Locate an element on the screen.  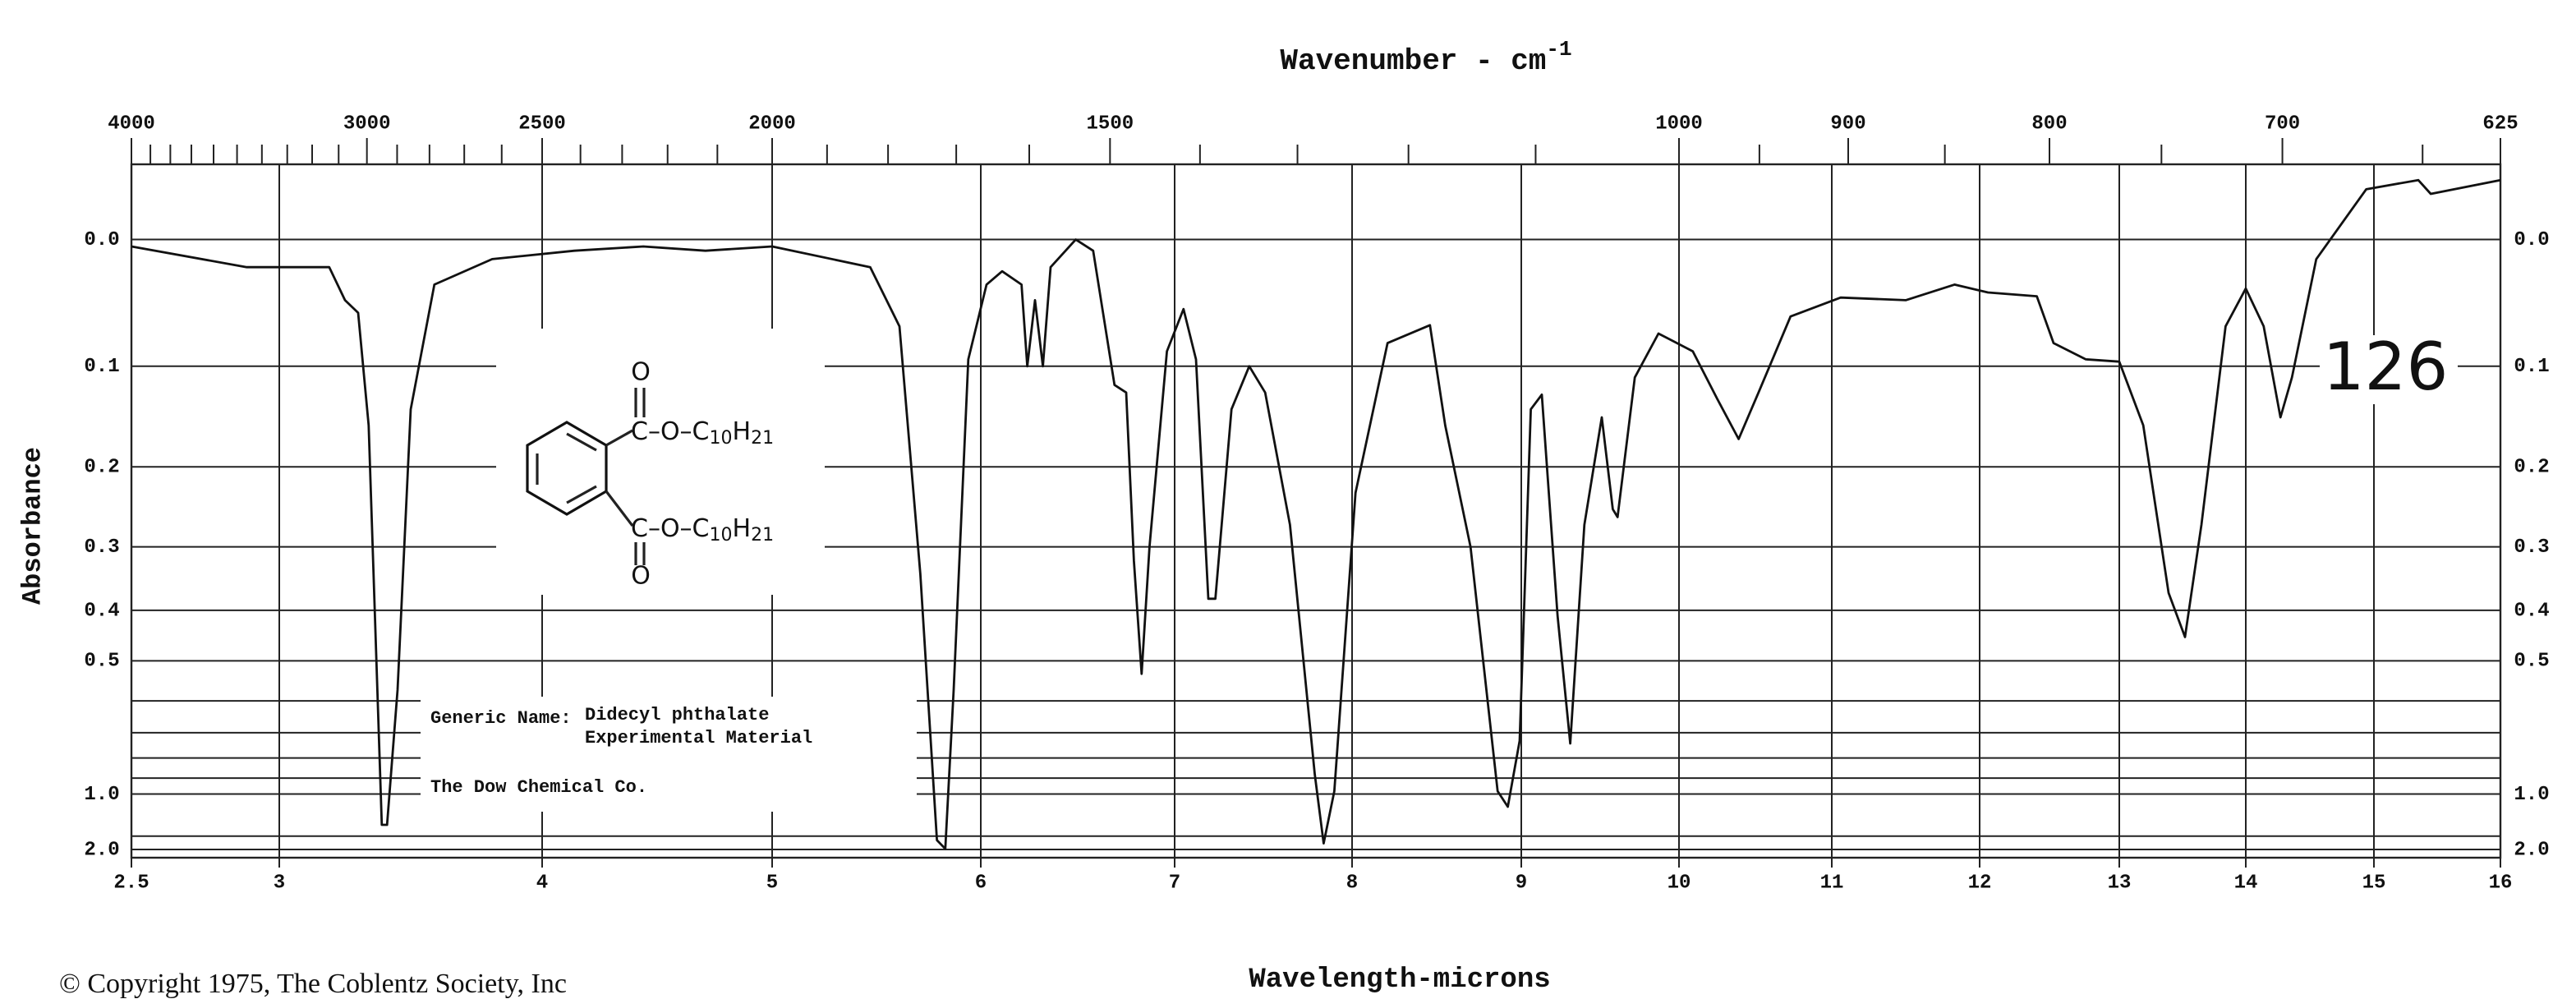
y-tick-label-right: 0.2 is located at coordinates (2531, 468).